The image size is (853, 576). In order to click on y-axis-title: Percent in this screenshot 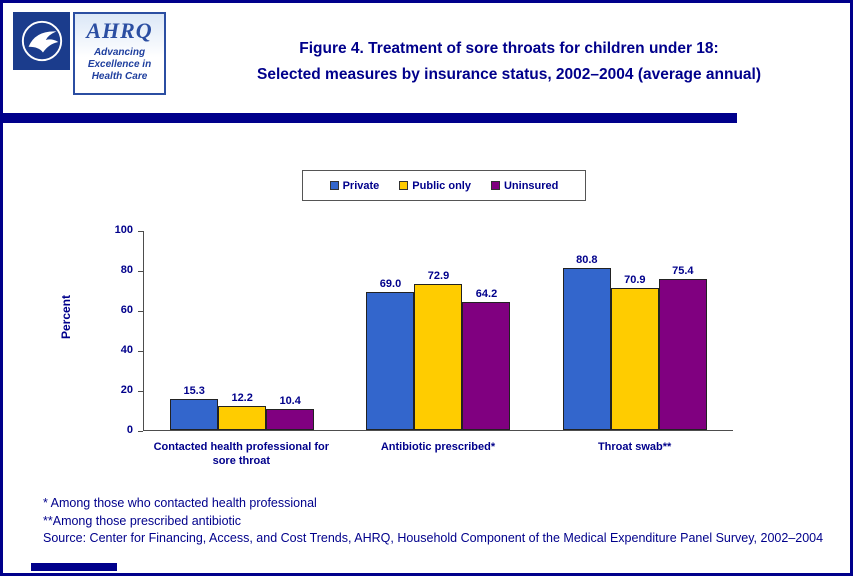, I will do `click(66, 317)`.